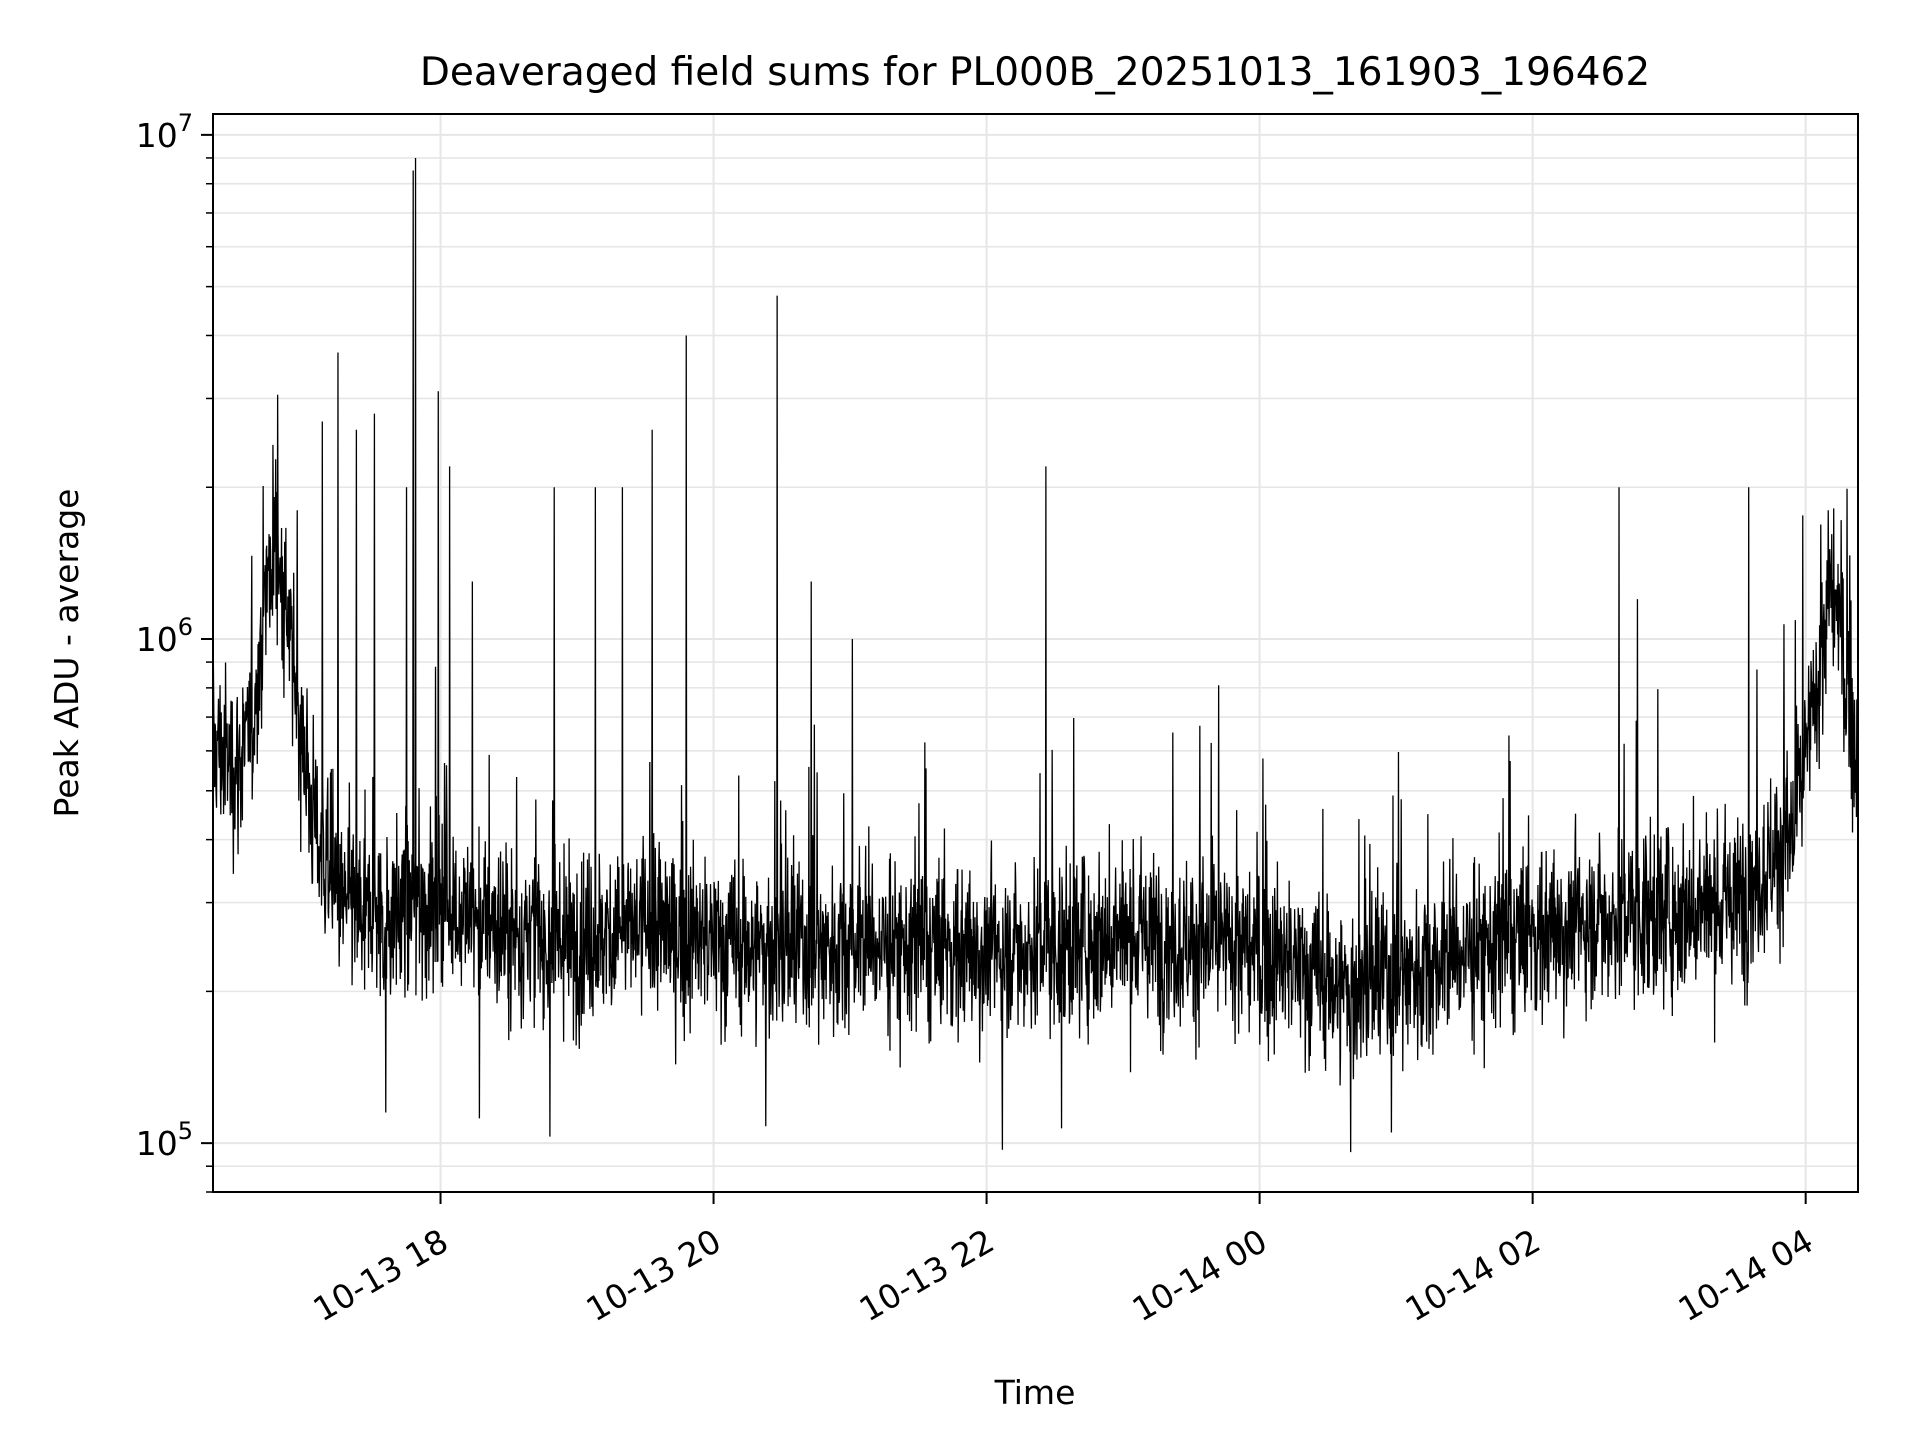  I want to click on y-tick-label: 10⁶, so click(164, 636).